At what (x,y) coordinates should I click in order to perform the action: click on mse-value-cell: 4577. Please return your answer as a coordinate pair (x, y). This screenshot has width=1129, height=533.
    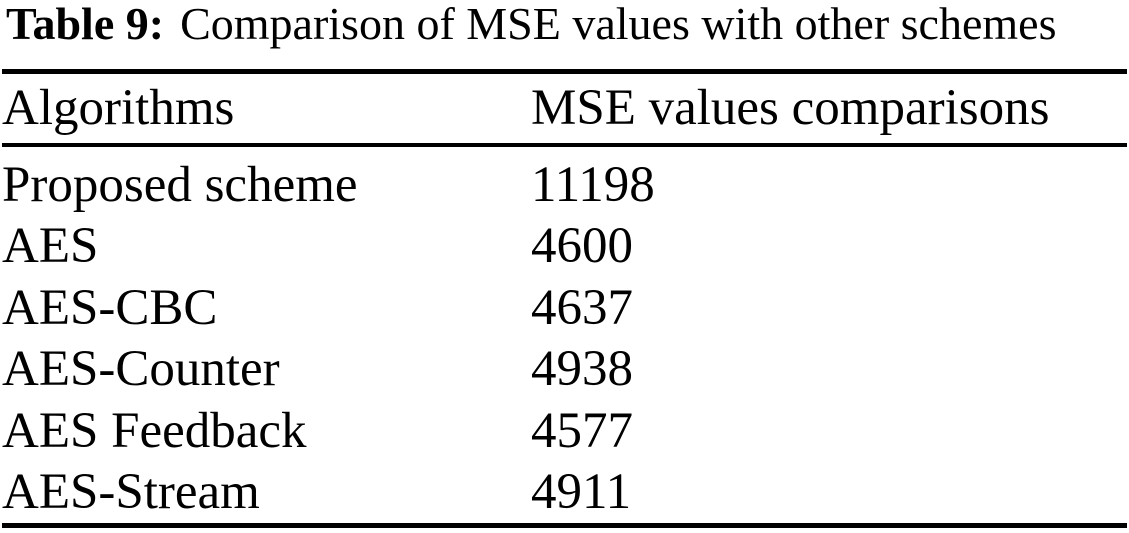
    Looking at the image, I should click on (582, 430).